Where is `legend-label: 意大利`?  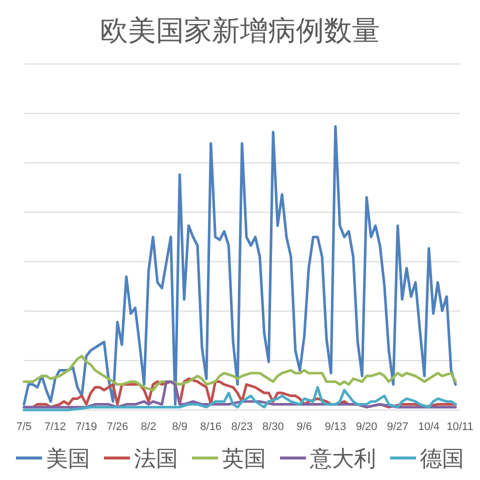
legend-label: 意大利 is located at coordinates (342, 458).